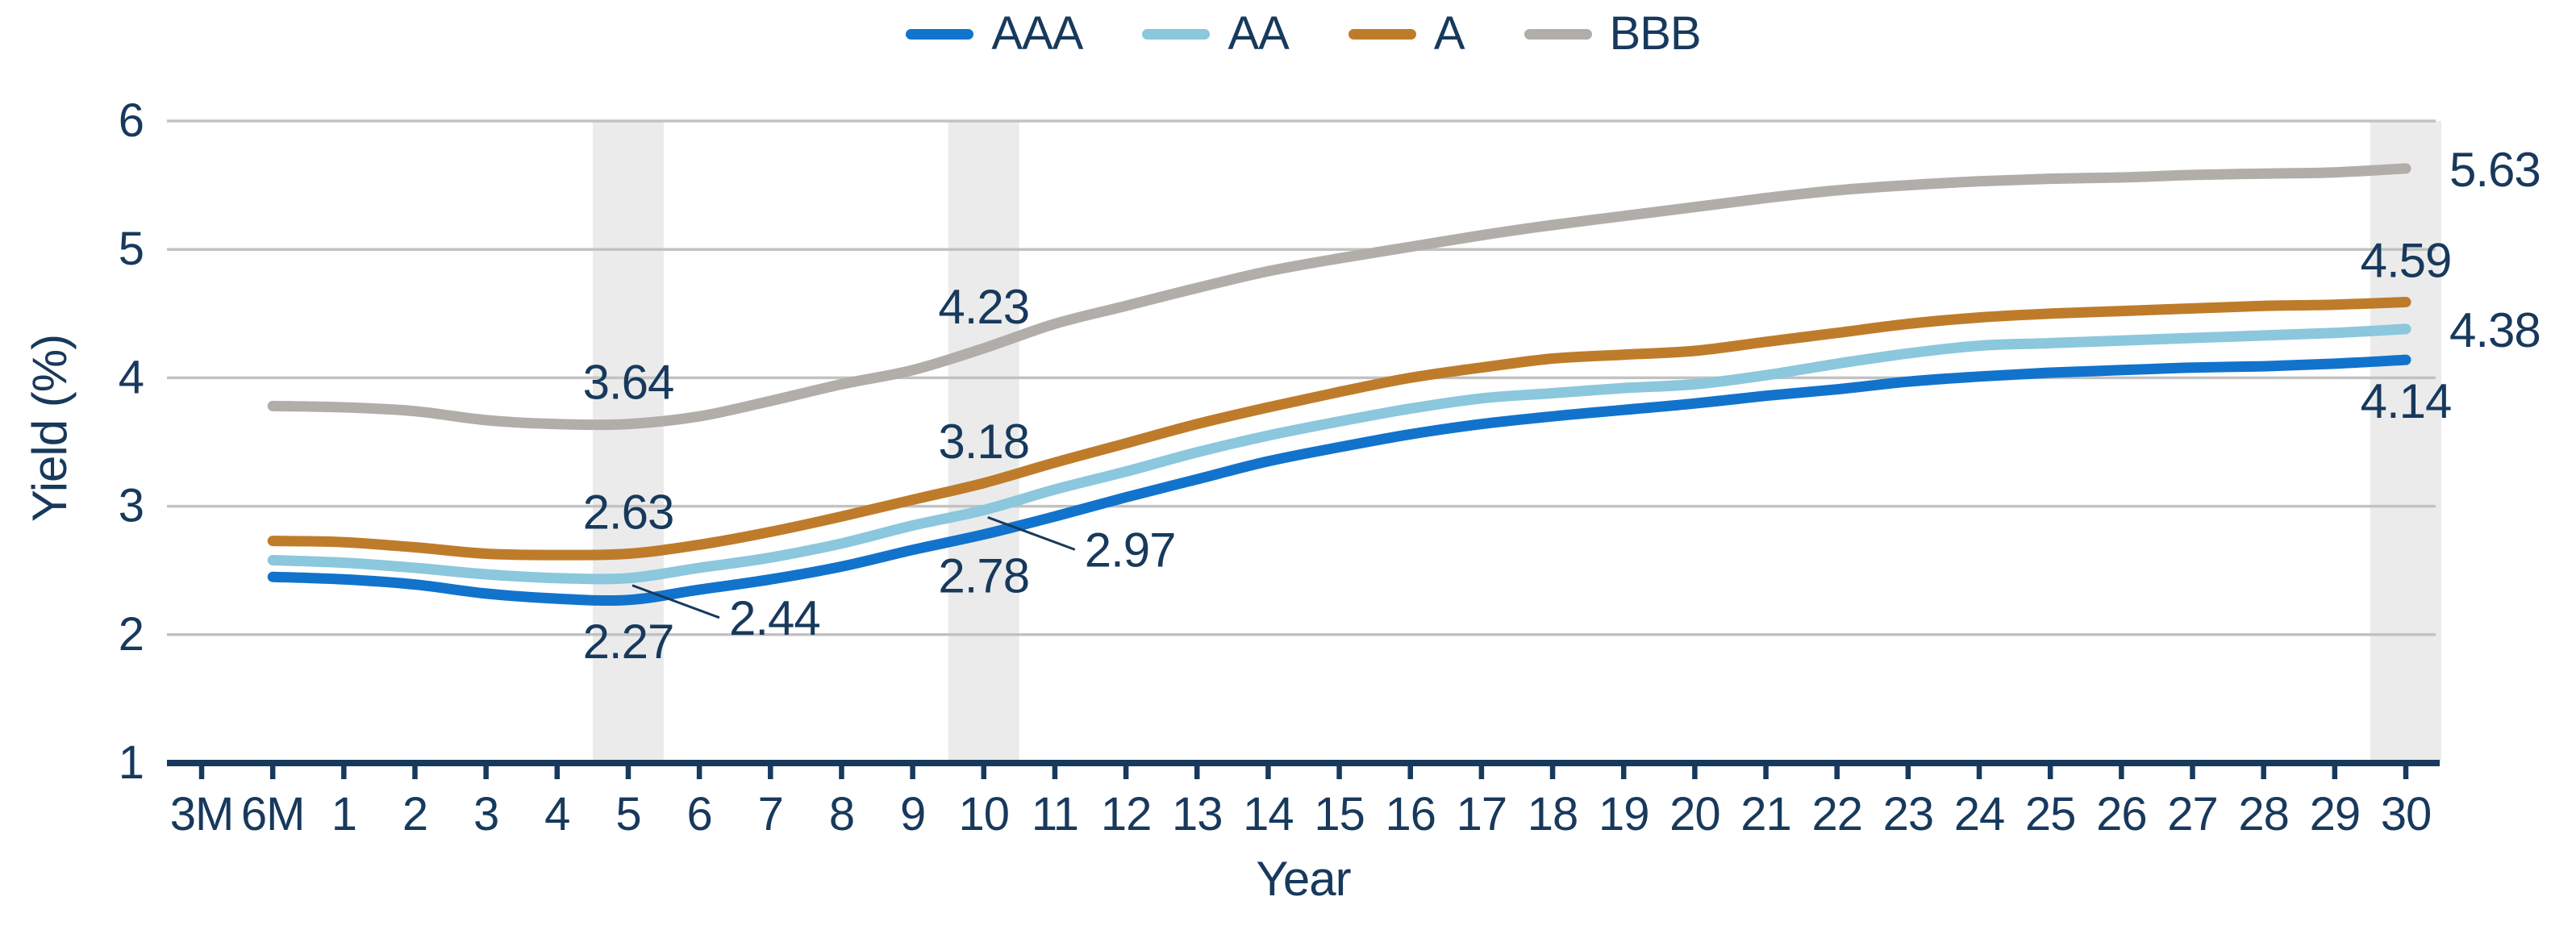  What do you see at coordinates (1482, 814) in the screenshot?
I see `x-tick-label-17: 17` at bounding box center [1482, 814].